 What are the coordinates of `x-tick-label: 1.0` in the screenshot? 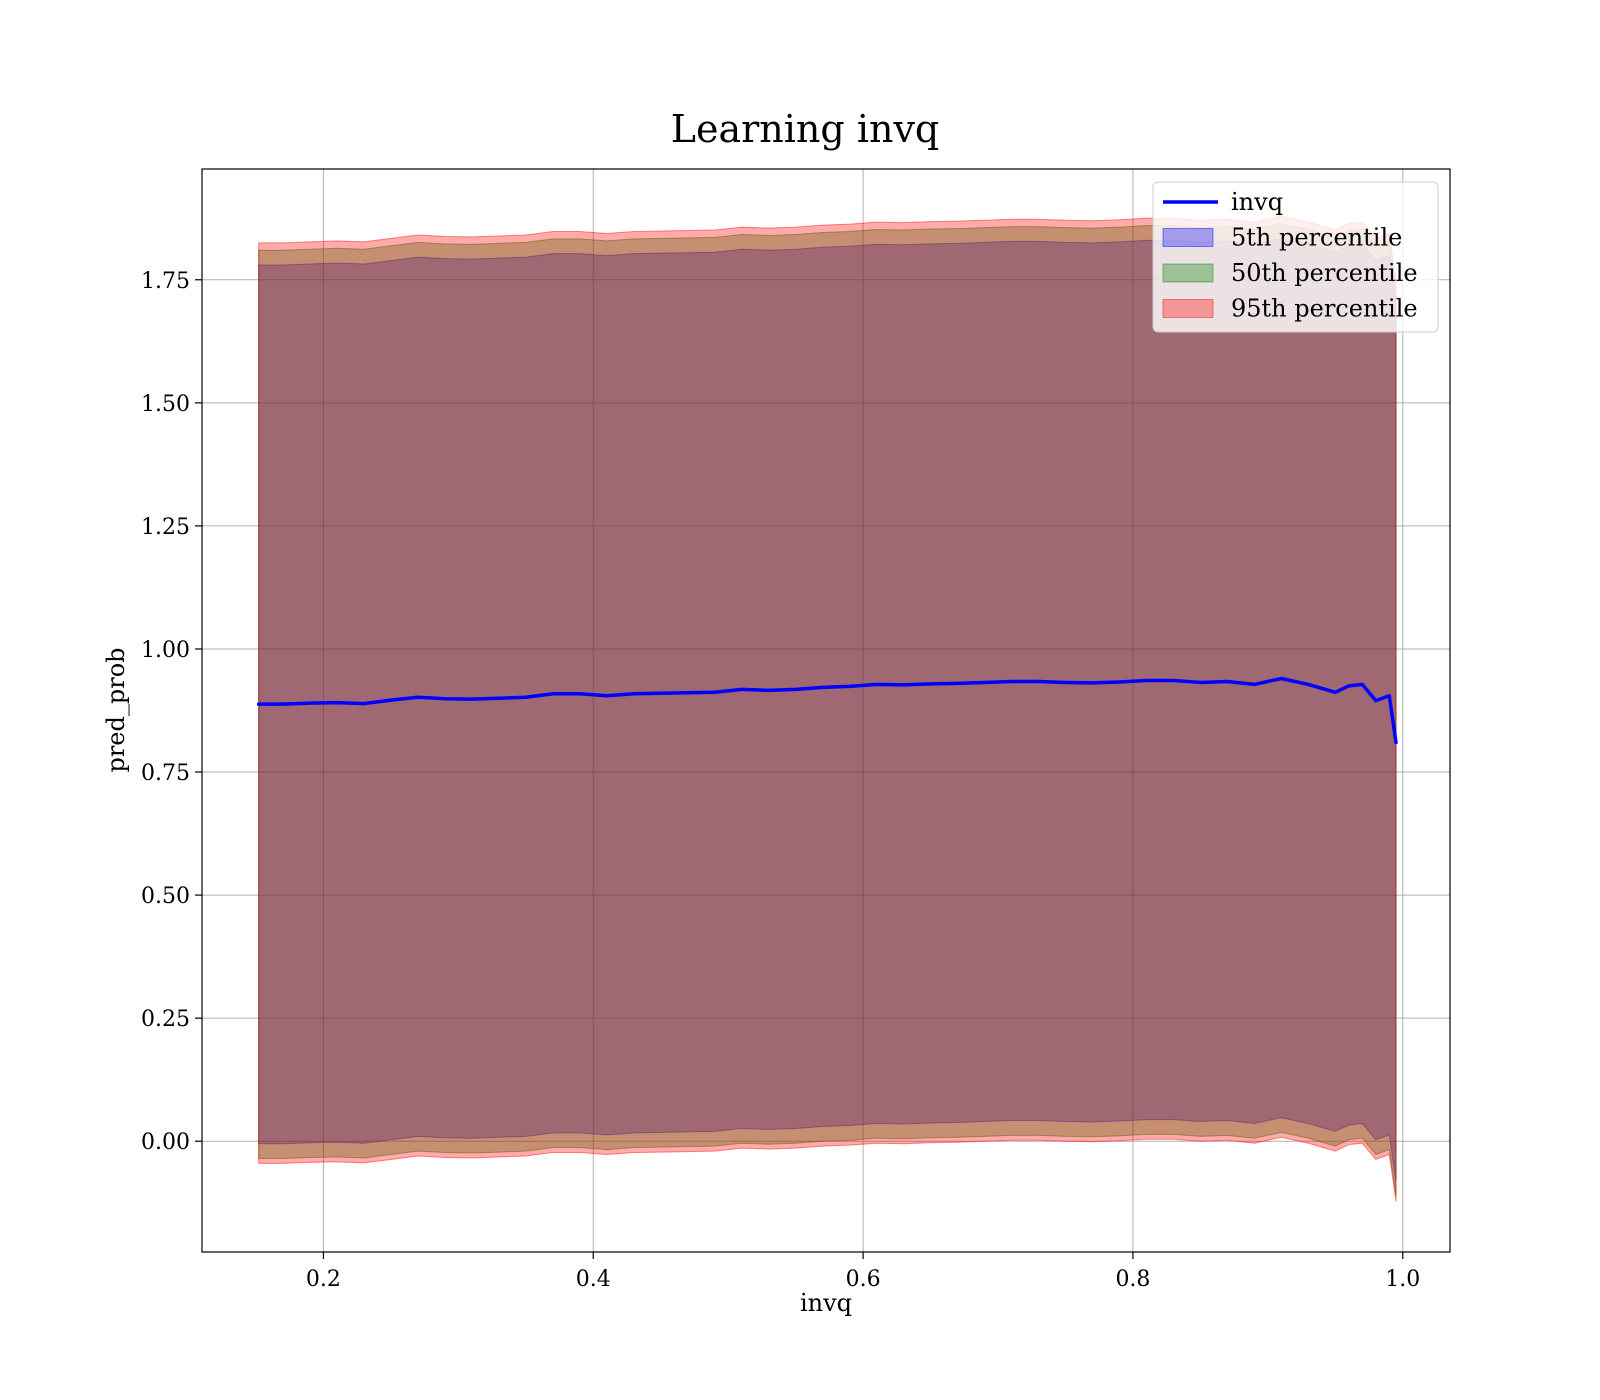 It's located at (1402, 1279).